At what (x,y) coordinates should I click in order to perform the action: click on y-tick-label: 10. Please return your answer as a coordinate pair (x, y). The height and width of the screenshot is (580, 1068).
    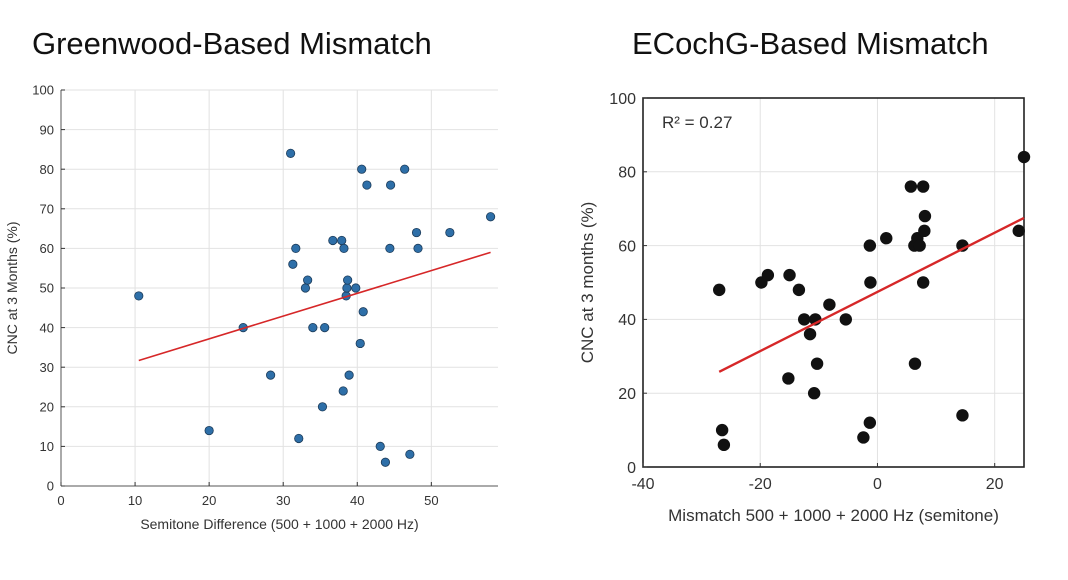
    Looking at the image, I should click on (47, 446).